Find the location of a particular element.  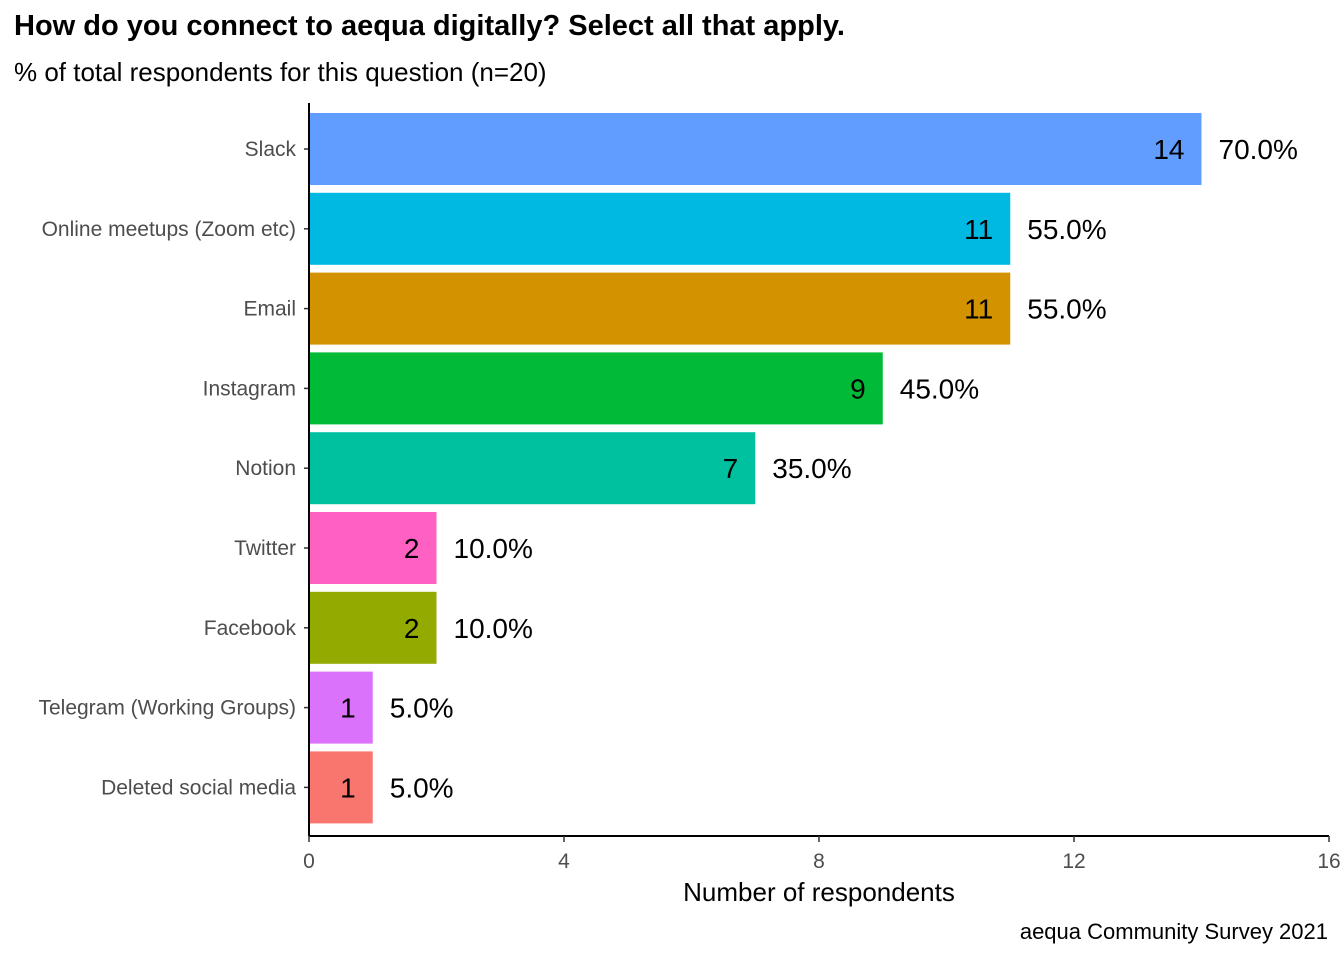

bar-value-label-email: 11 is located at coordinates (978, 309).